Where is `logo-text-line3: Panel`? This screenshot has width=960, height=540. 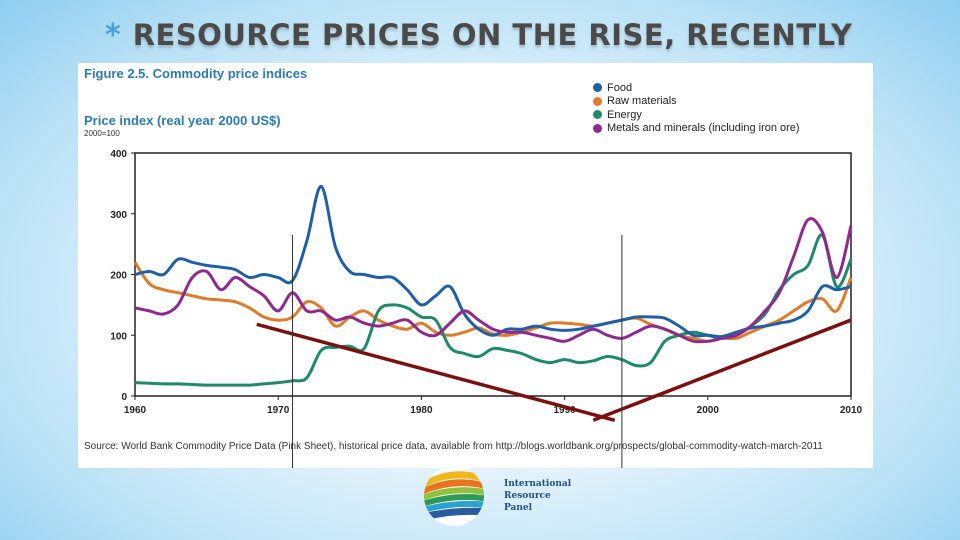 logo-text-line3: Panel is located at coordinates (518, 508).